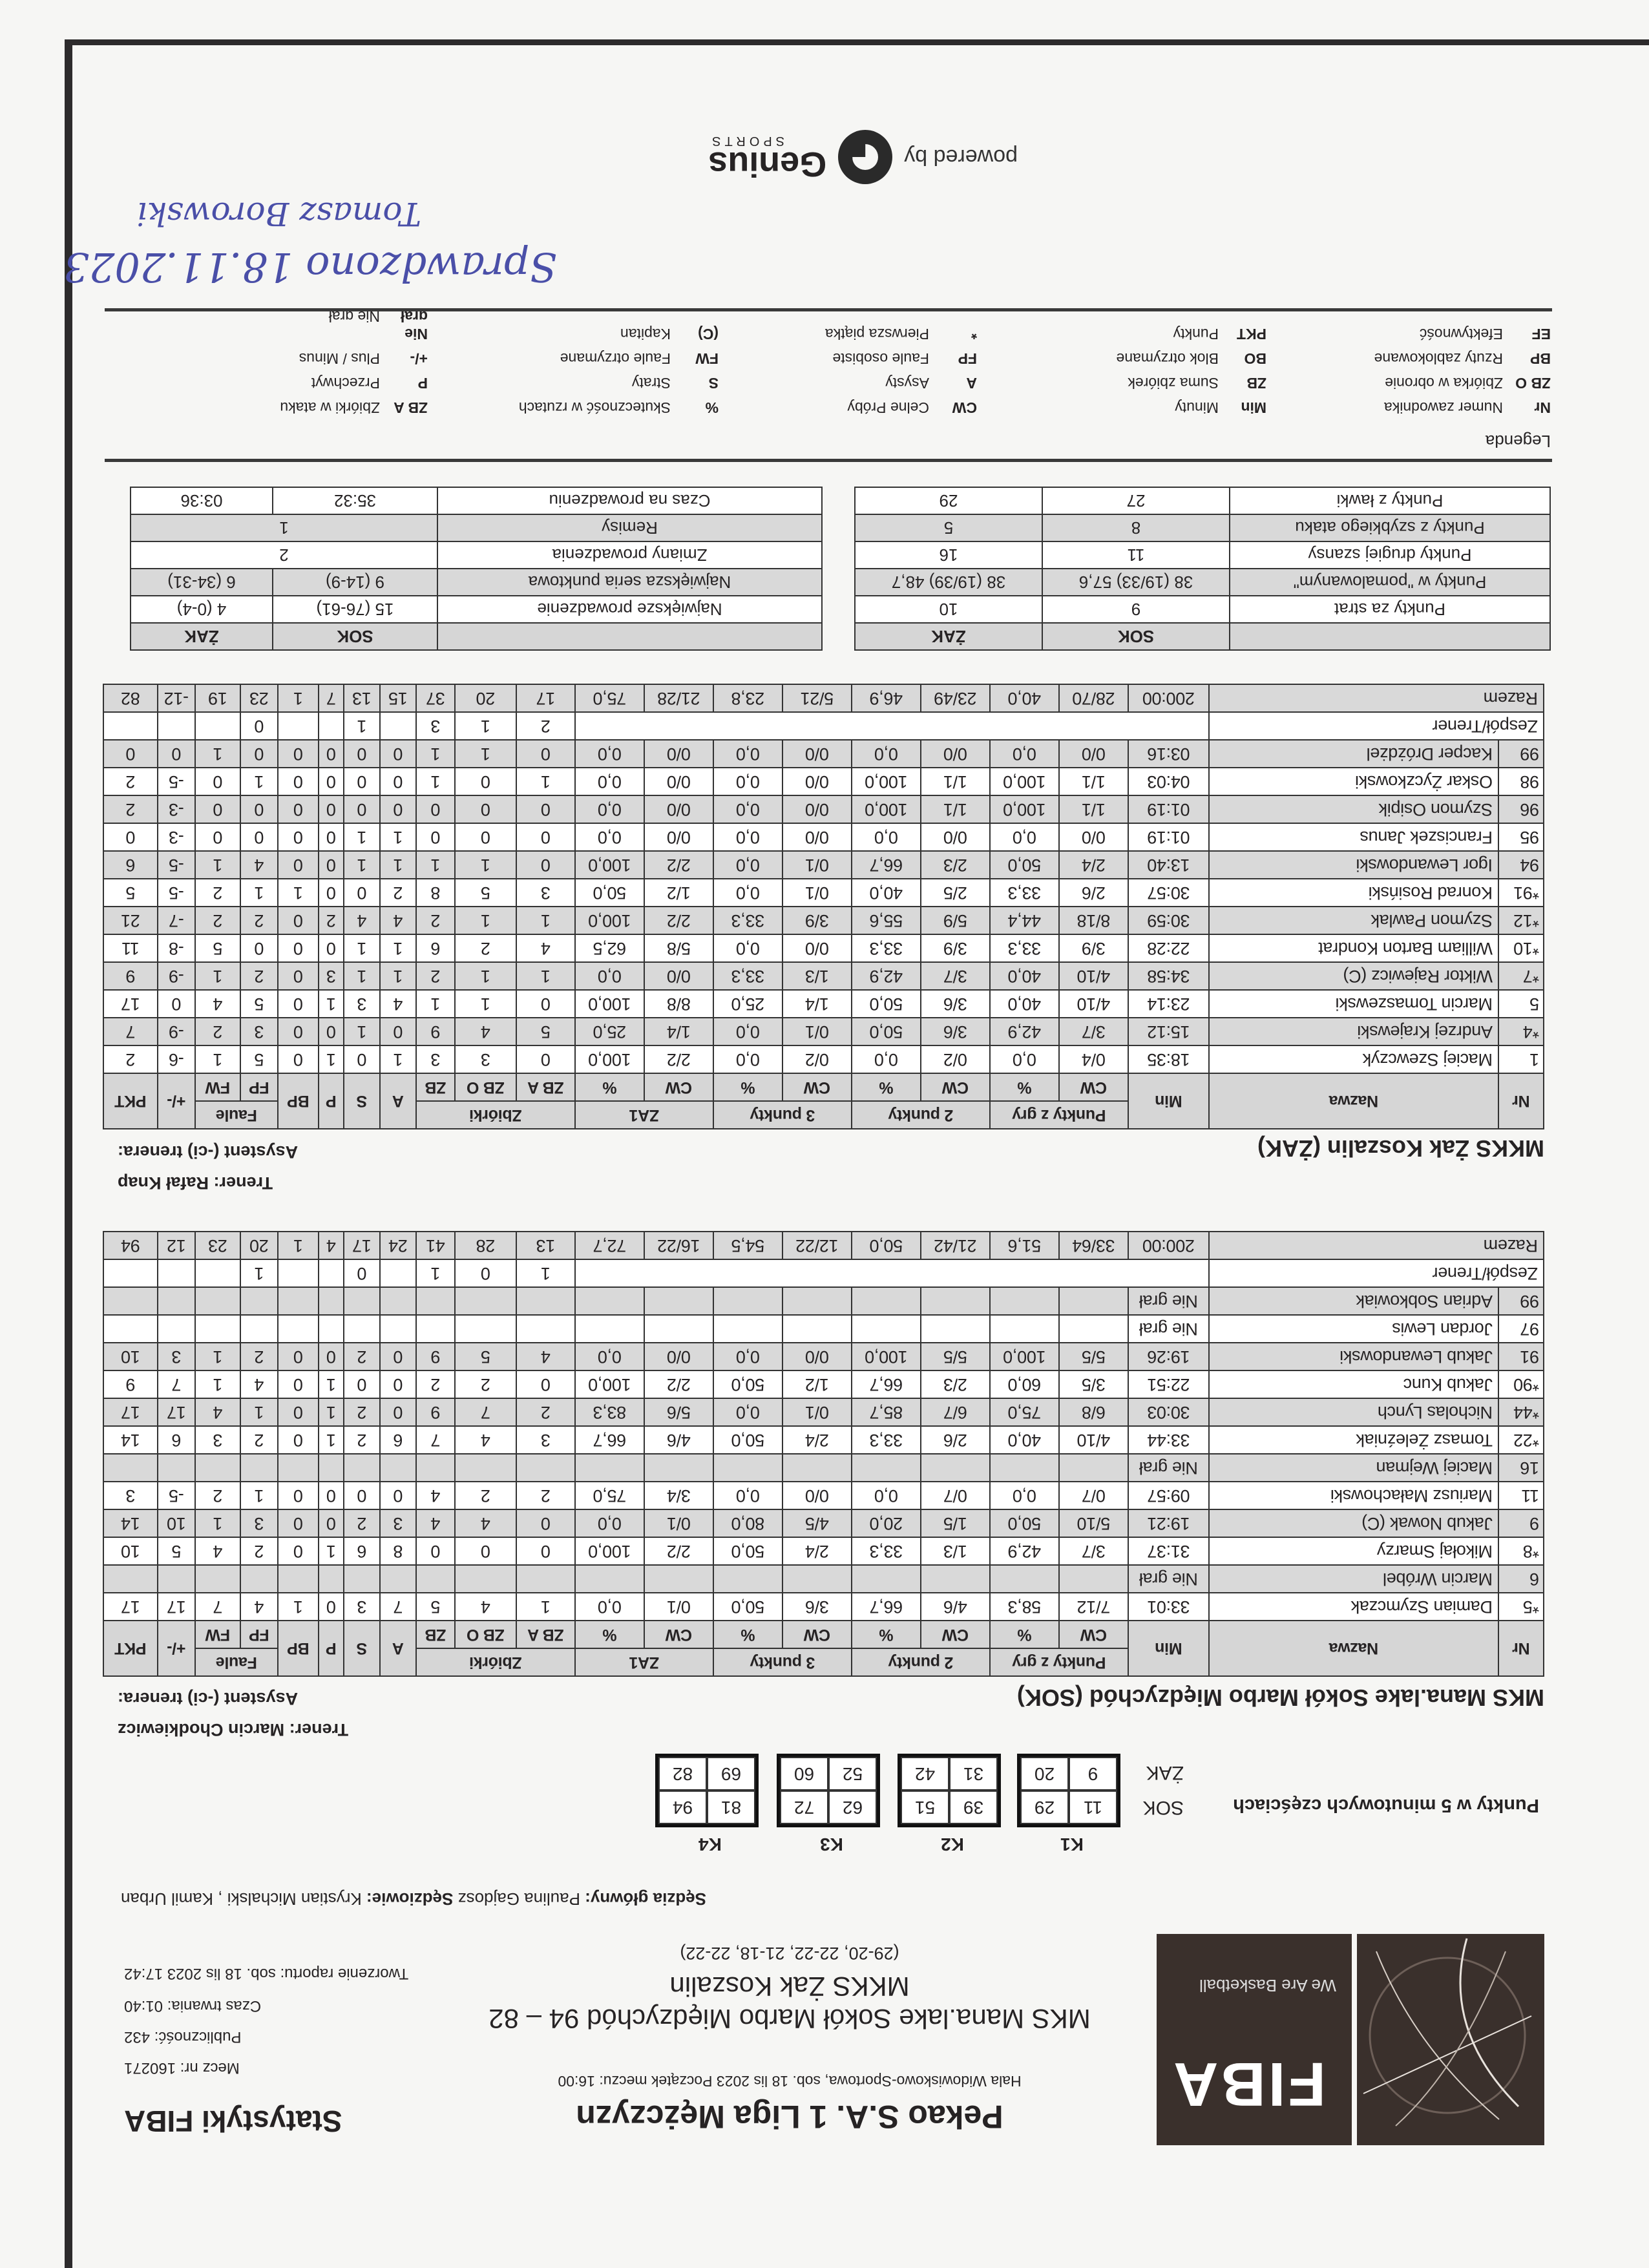 This screenshot has width=1649, height=2268. What do you see at coordinates (435, 1273) in the screenshot?
I see `team-stat-total-reb: 1` at bounding box center [435, 1273].